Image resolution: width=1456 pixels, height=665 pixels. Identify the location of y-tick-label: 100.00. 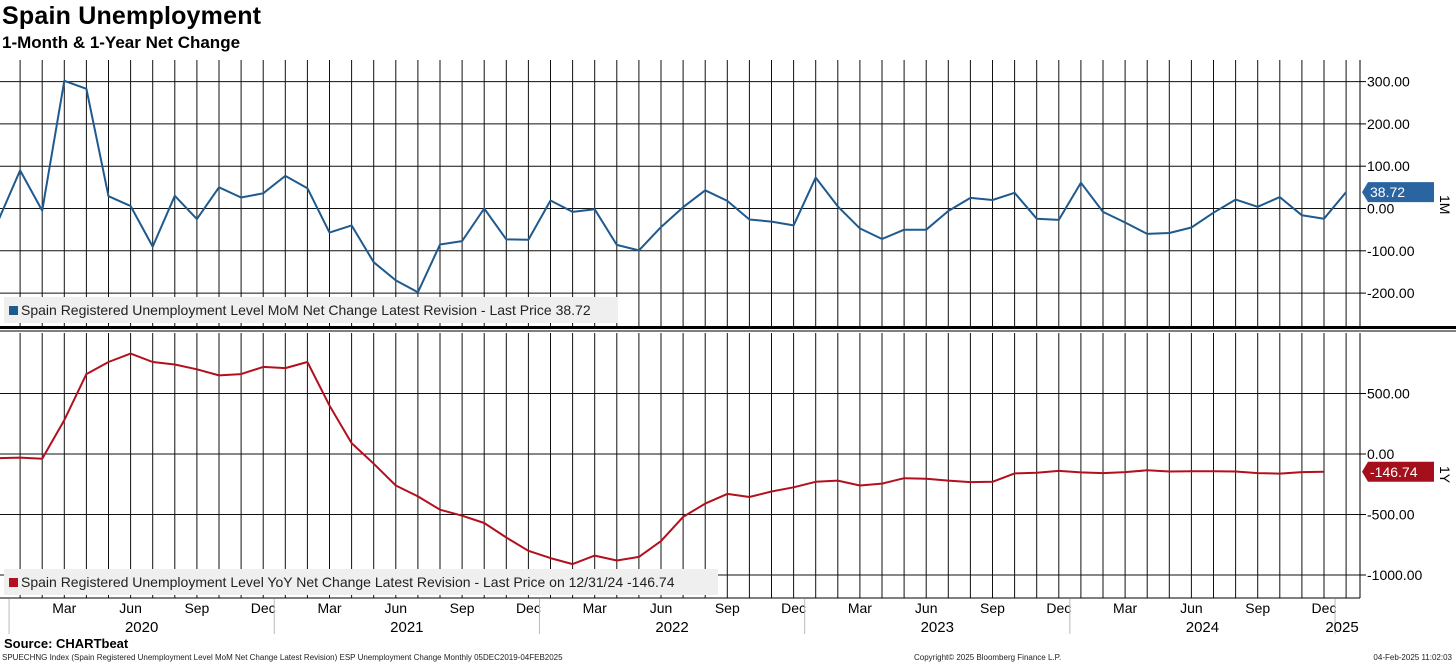
(1388, 166).